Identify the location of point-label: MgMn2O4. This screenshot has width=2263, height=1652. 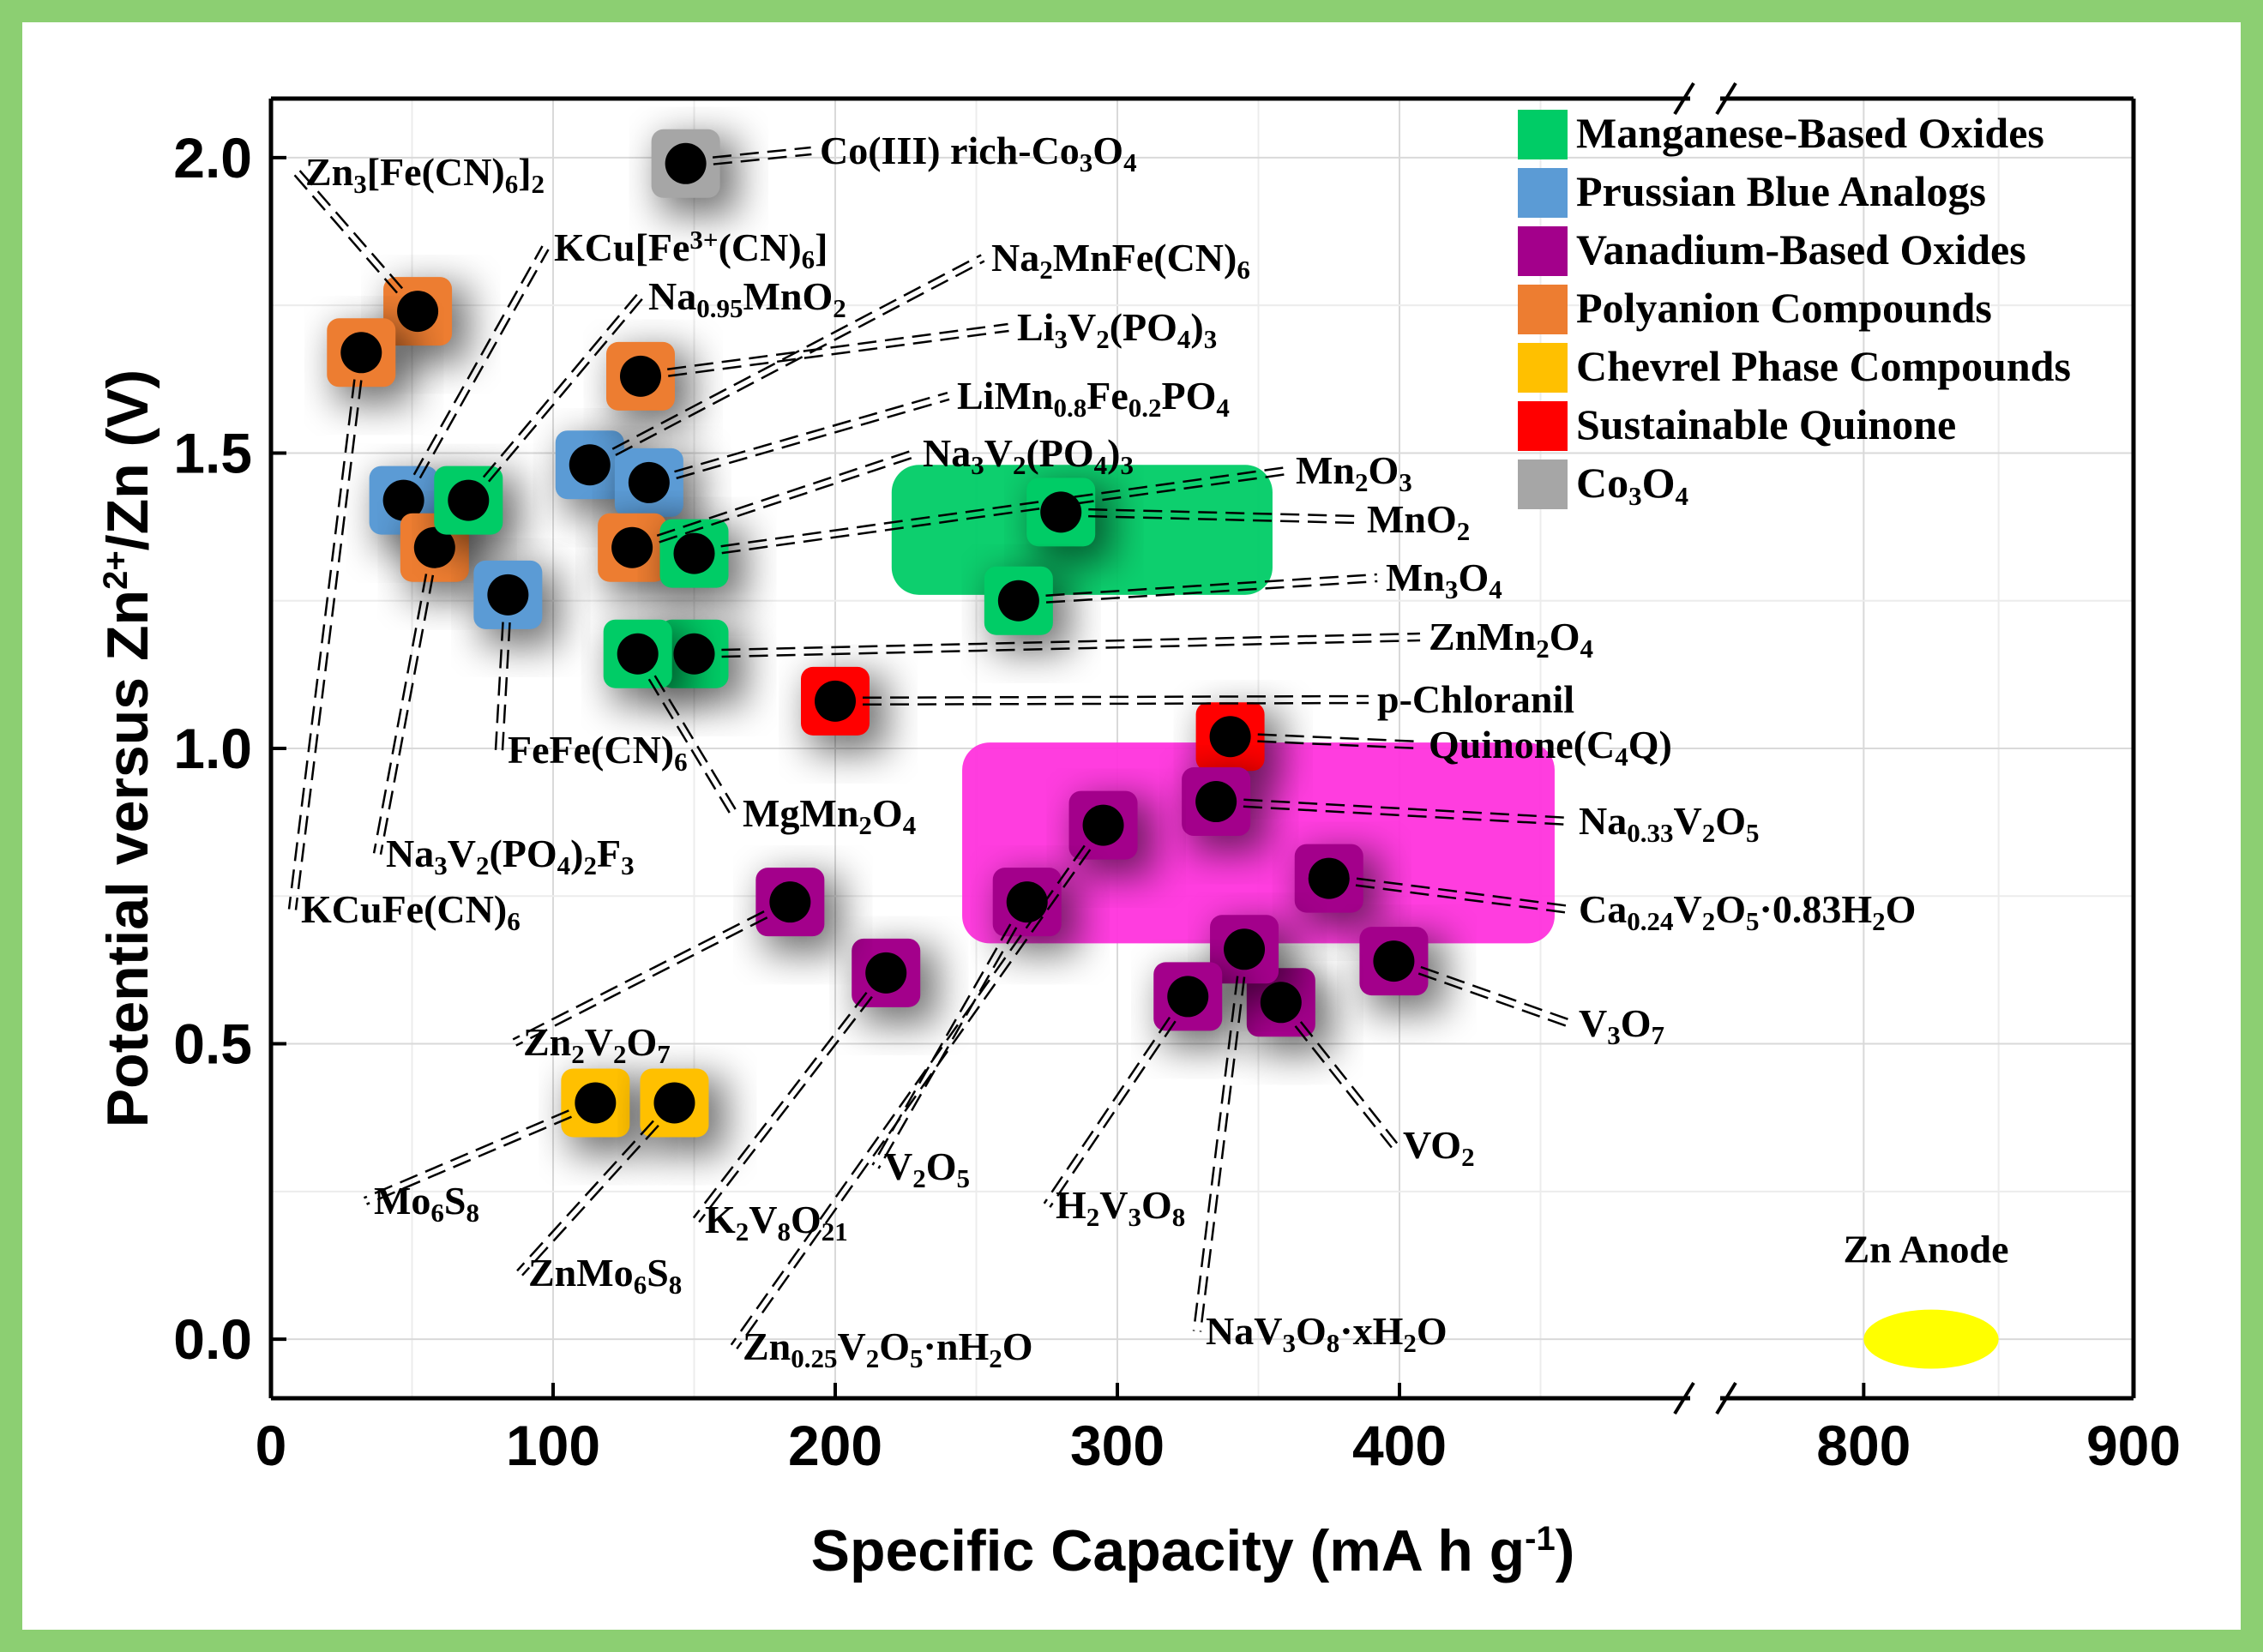
(829, 815).